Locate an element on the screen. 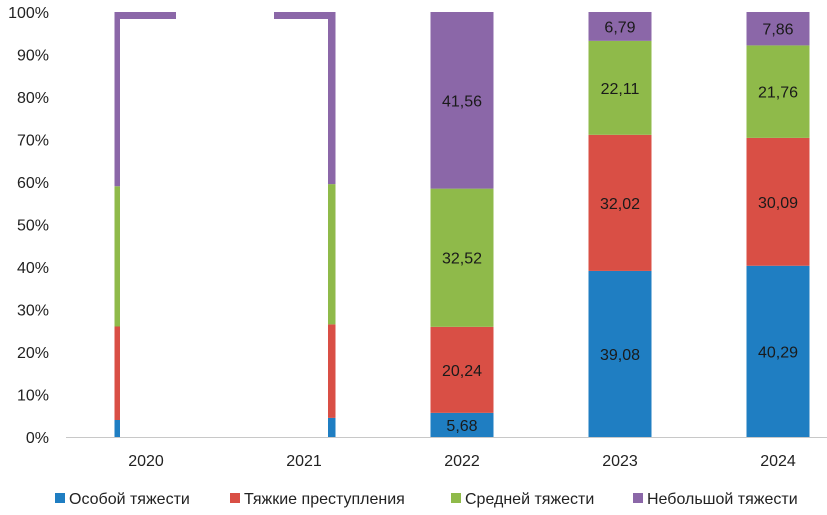 This screenshot has width=827, height=515. data-label: 32,02 is located at coordinates (620, 204).